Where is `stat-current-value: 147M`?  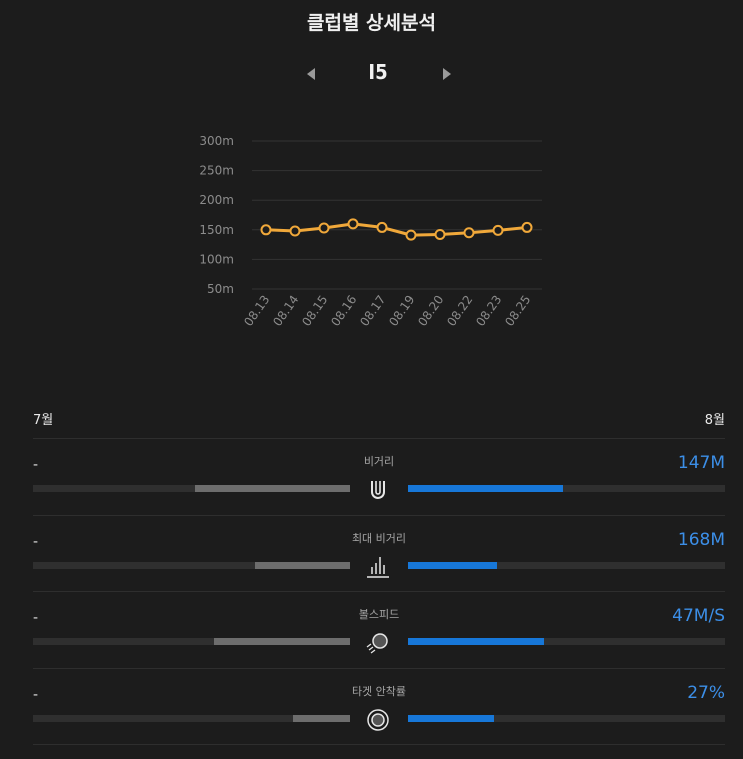 stat-current-value: 147M is located at coordinates (701, 463).